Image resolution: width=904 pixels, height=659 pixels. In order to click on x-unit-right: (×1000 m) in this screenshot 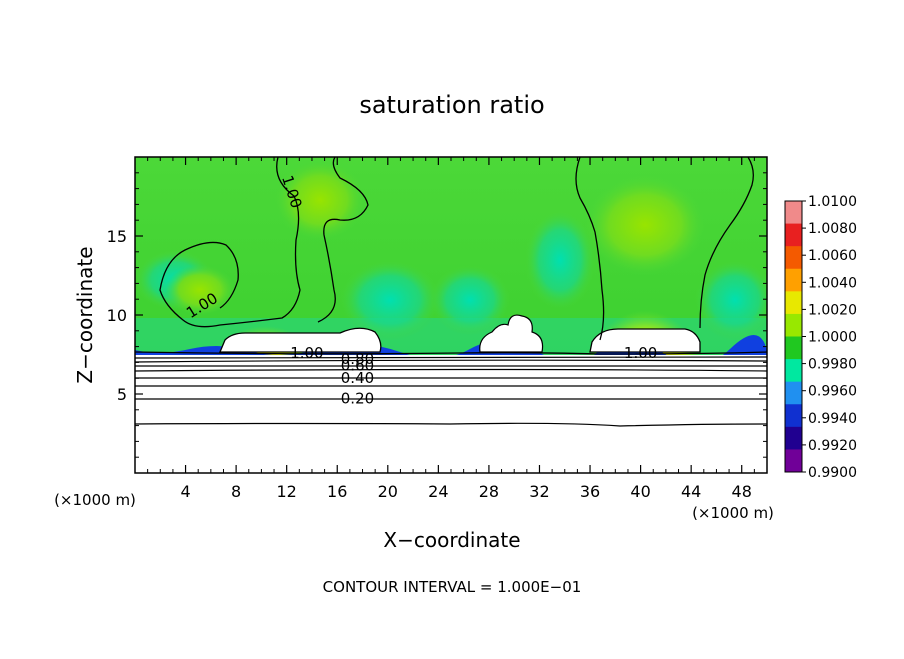, I will do `click(733, 513)`.